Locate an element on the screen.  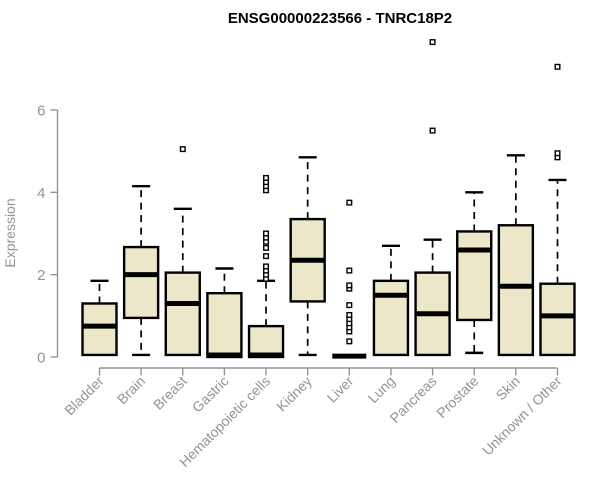
chart-title: ENSG00000223566 - TNRC18P2 is located at coordinates (340, 18).